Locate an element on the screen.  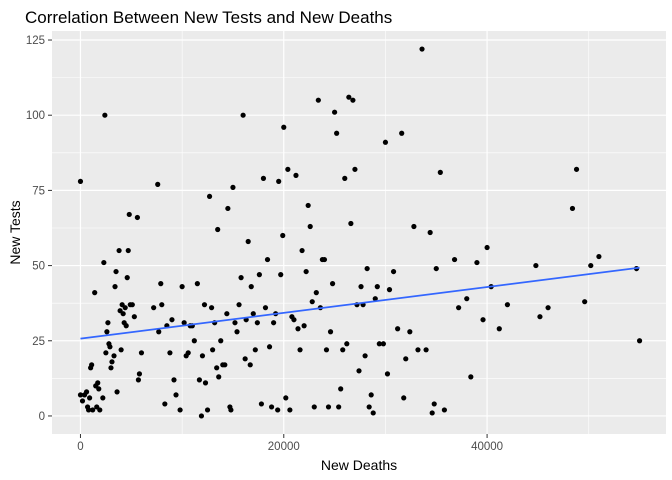
trend-line-group is located at coordinates (360, 303).